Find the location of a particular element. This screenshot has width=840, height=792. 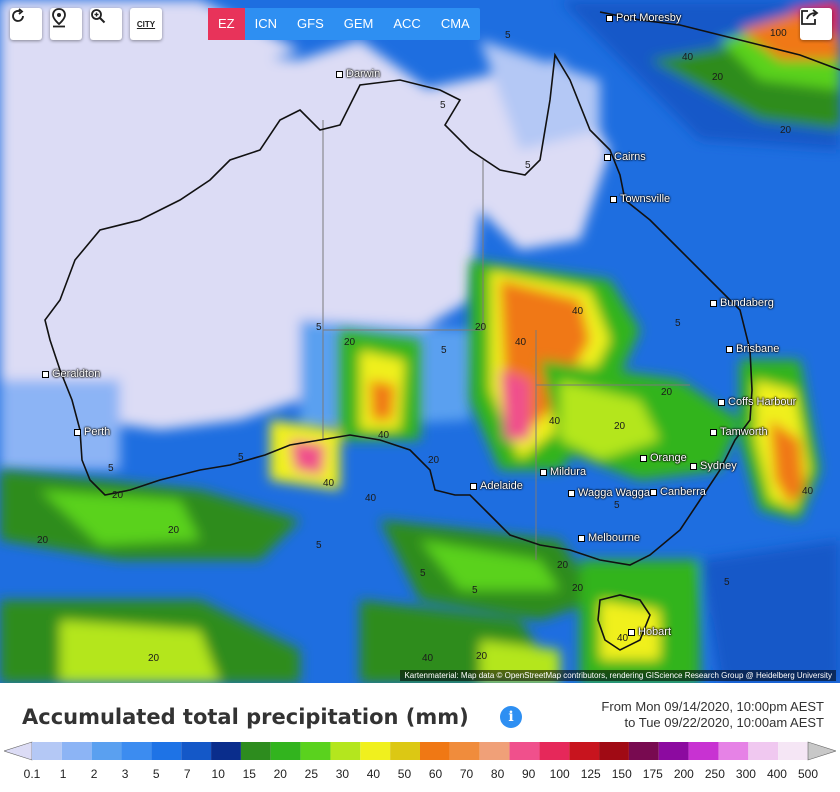

city-geraldton: Geraldton is located at coordinates (71, 374).